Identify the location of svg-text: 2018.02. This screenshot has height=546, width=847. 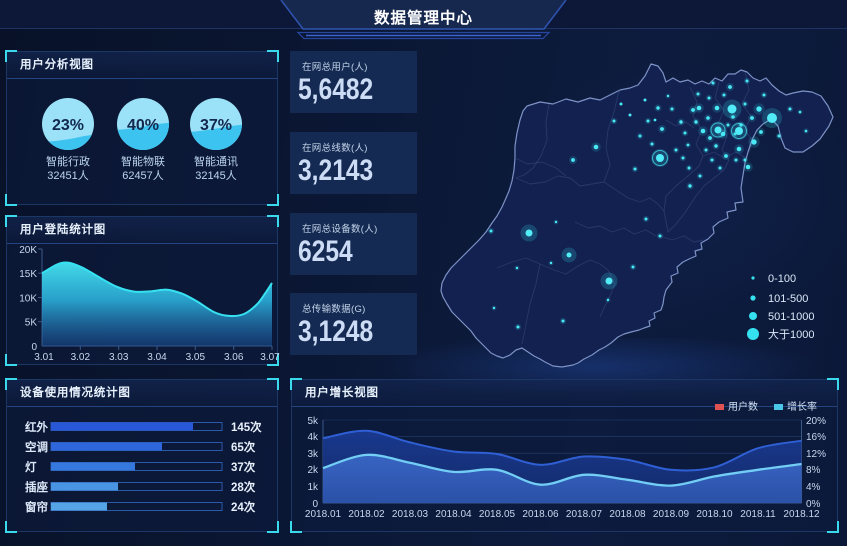
(366, 514).